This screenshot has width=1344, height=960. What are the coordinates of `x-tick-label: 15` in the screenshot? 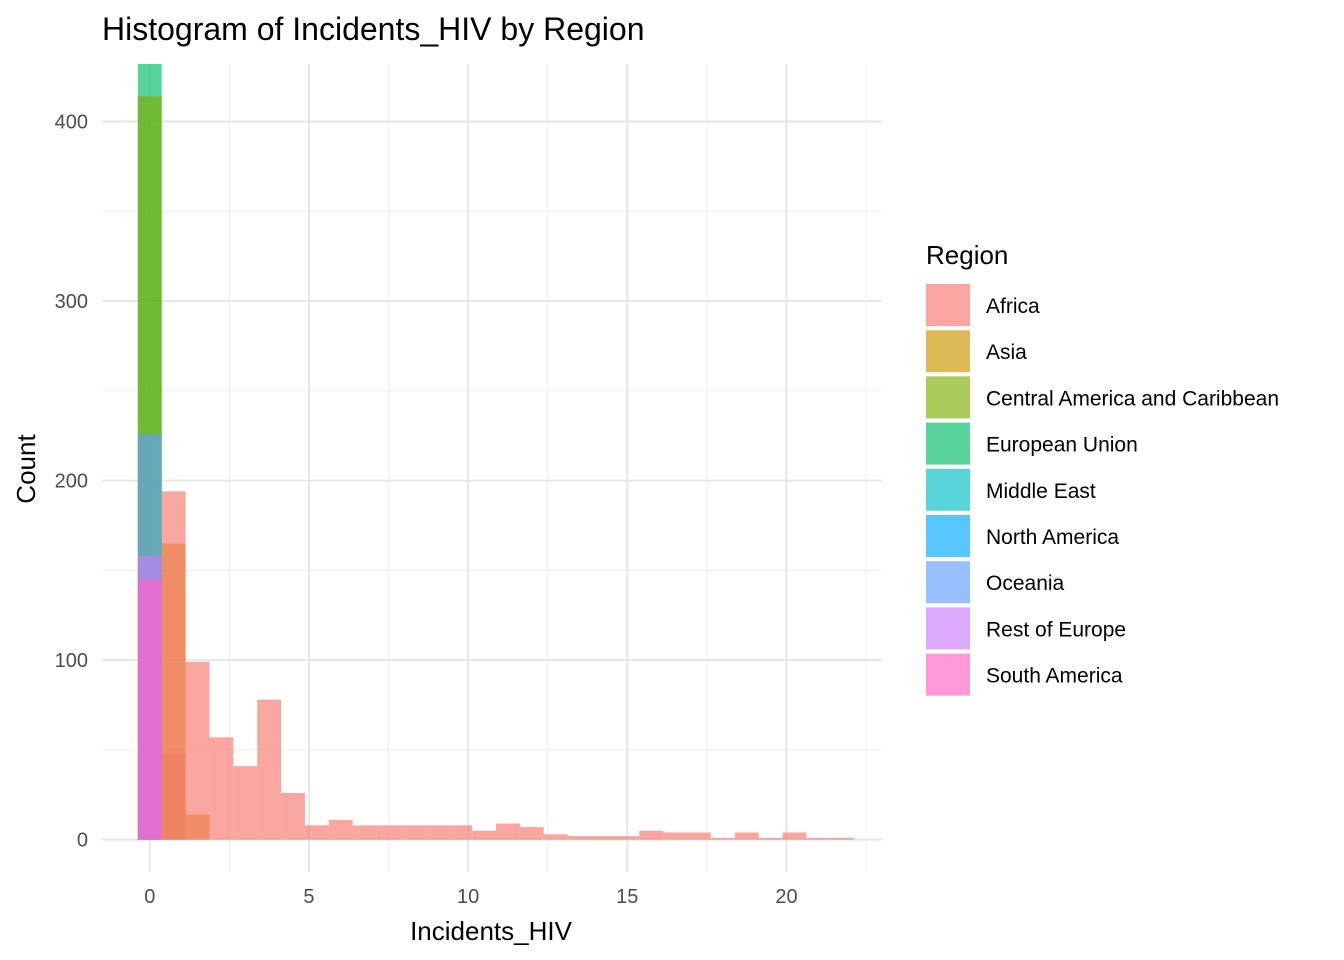 It's located at (627, 897).